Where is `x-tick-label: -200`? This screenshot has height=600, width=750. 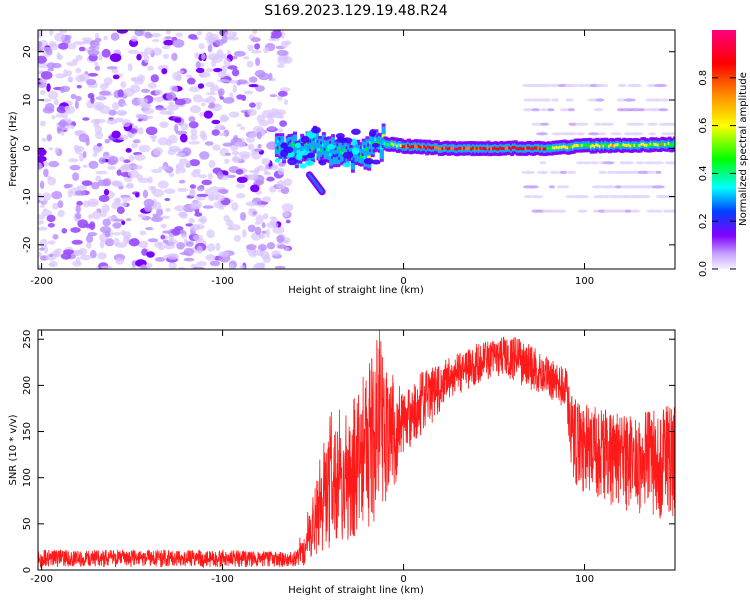
x-tick-label: -200 is located at coordinates (41, 579).